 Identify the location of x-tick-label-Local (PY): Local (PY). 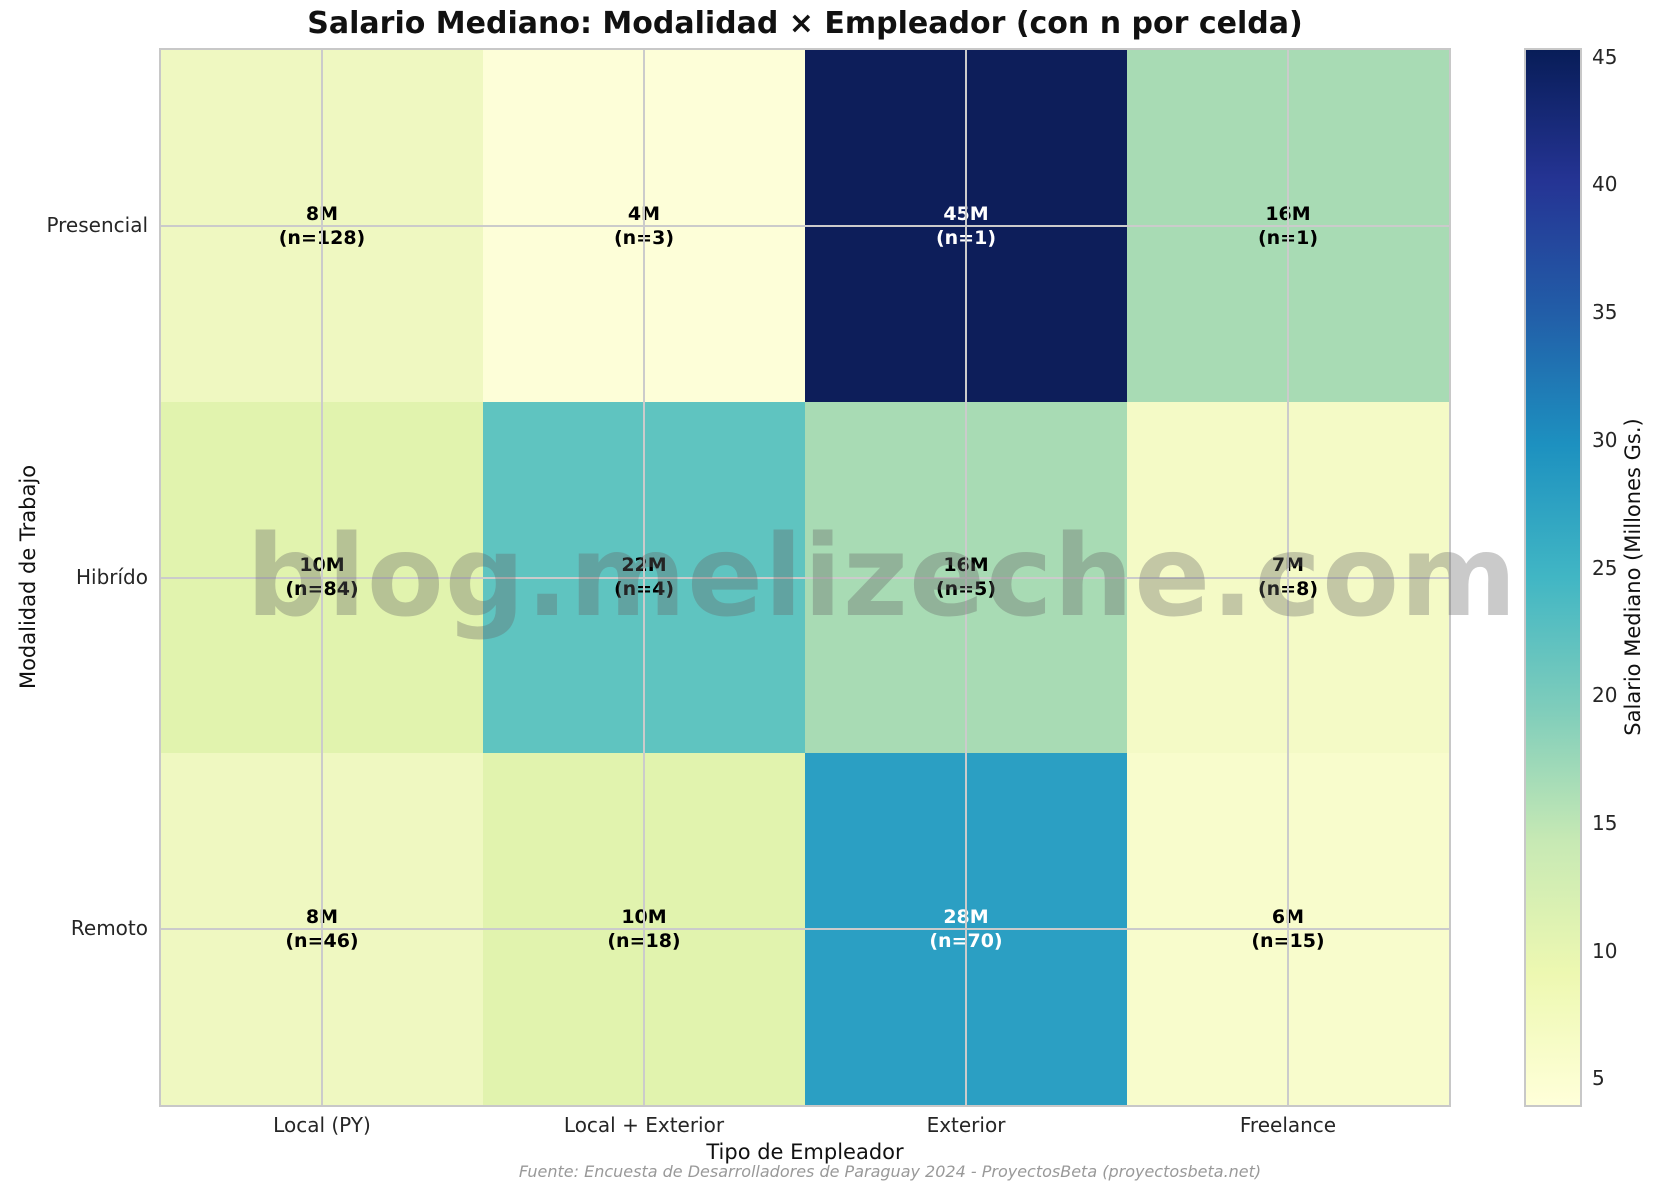
(322, 1125).